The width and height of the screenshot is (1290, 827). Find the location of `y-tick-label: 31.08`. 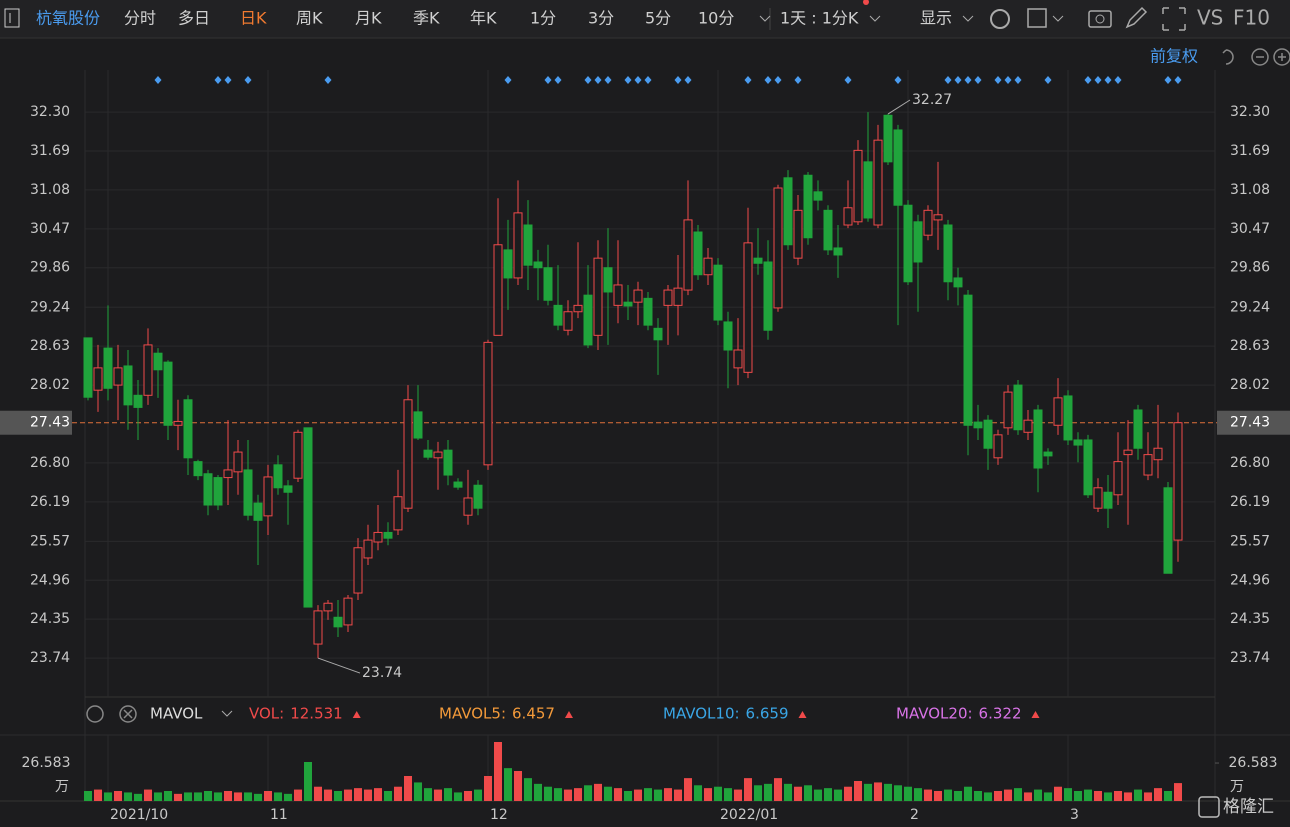

y-tick-label: 31.08 is located at coordinates (50, 190).